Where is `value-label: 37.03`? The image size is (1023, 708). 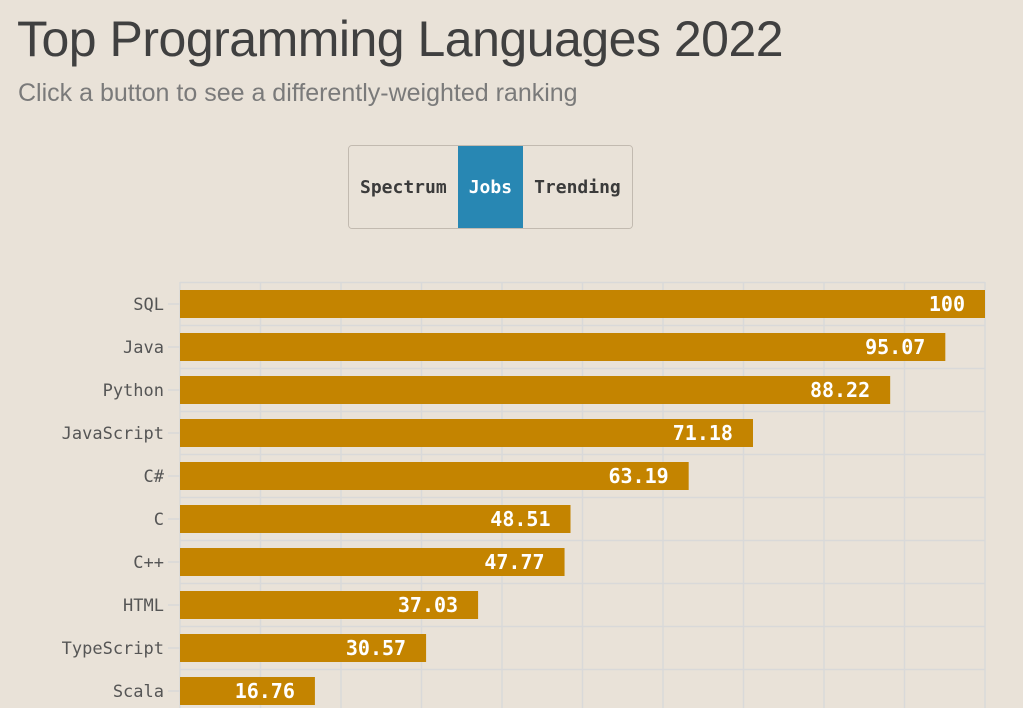
value-label: 37.03 is located at coordinates (428, 605).